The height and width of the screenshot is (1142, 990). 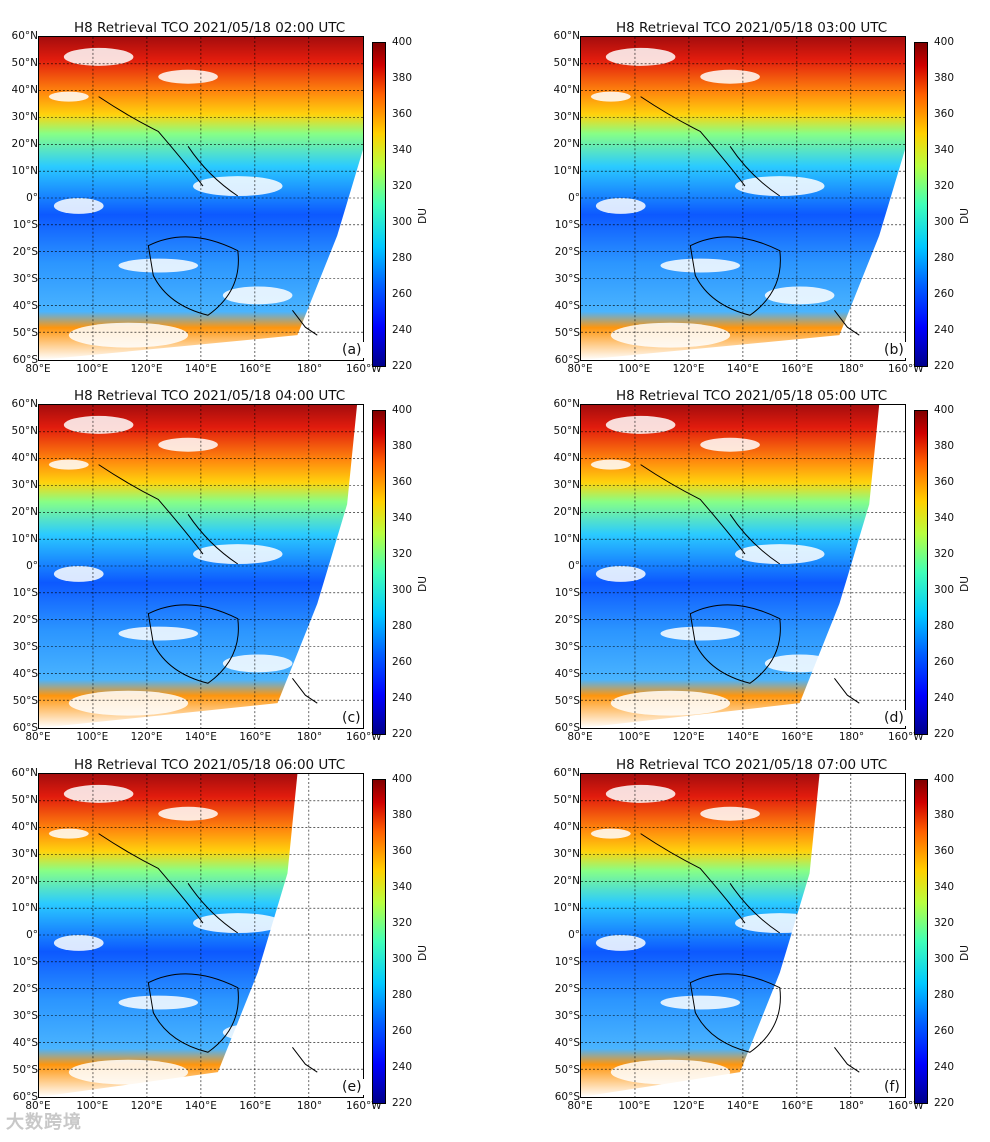 I want to click on lat-tick-label: 30°S, so click(x=25, y=647).